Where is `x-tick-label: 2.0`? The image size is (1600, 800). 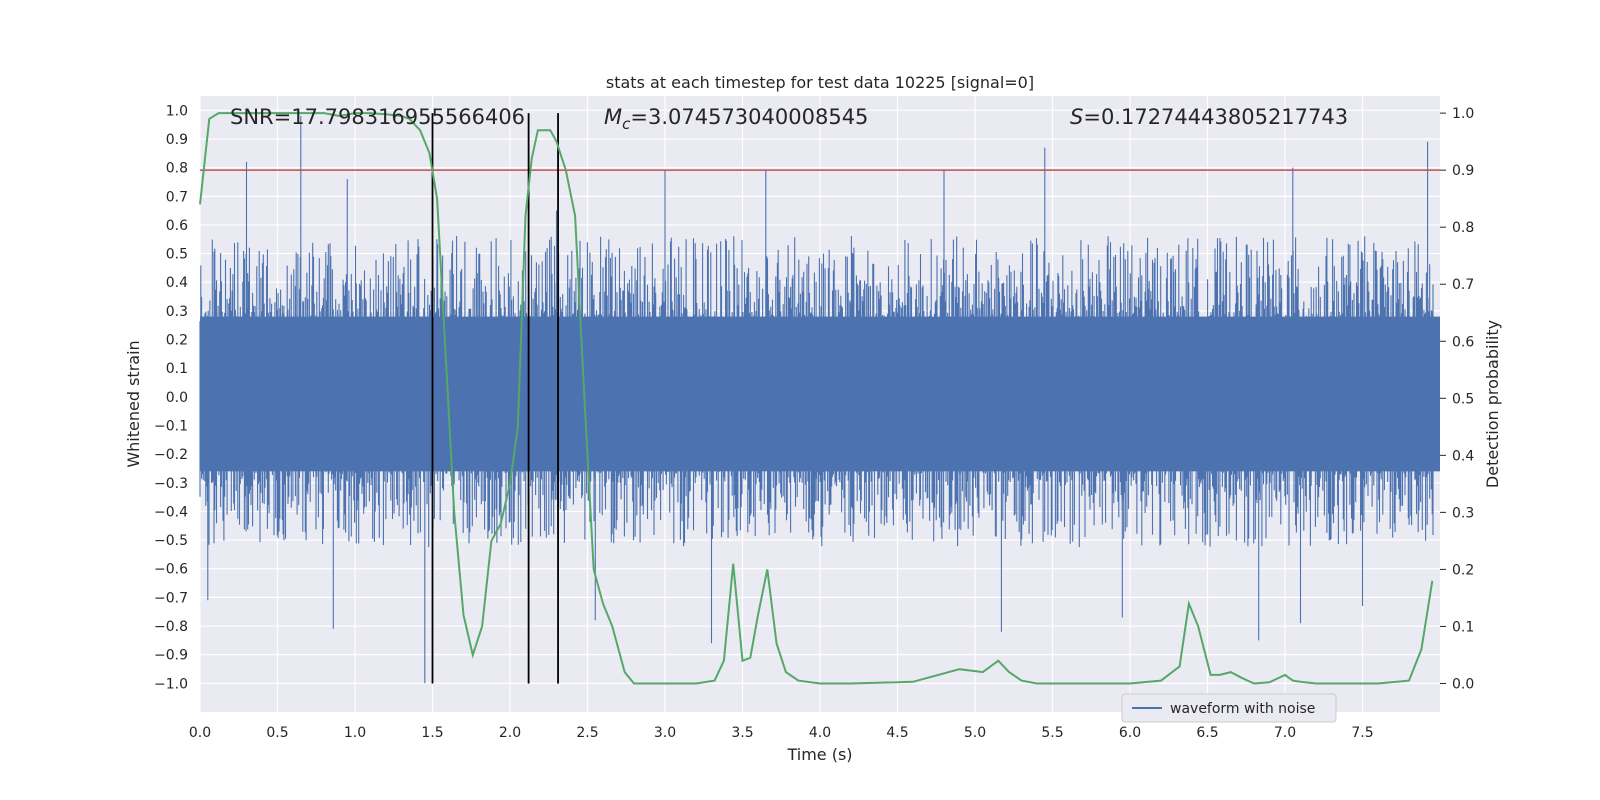 x-tick-label: 2.0 is located at coordinates (510, 733).